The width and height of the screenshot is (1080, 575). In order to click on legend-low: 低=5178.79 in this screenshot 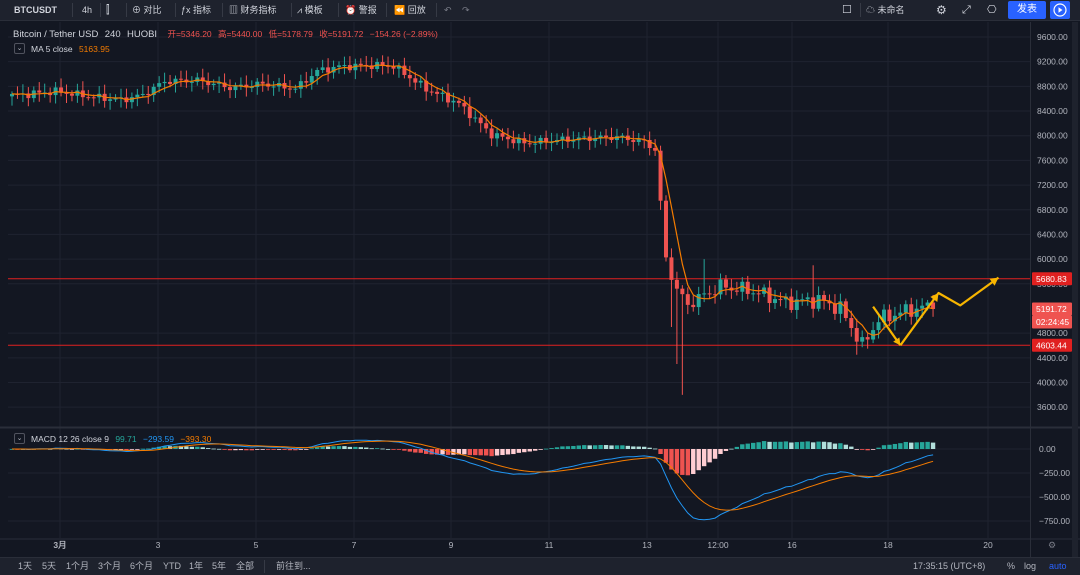, I will do `click(291, 34)`.